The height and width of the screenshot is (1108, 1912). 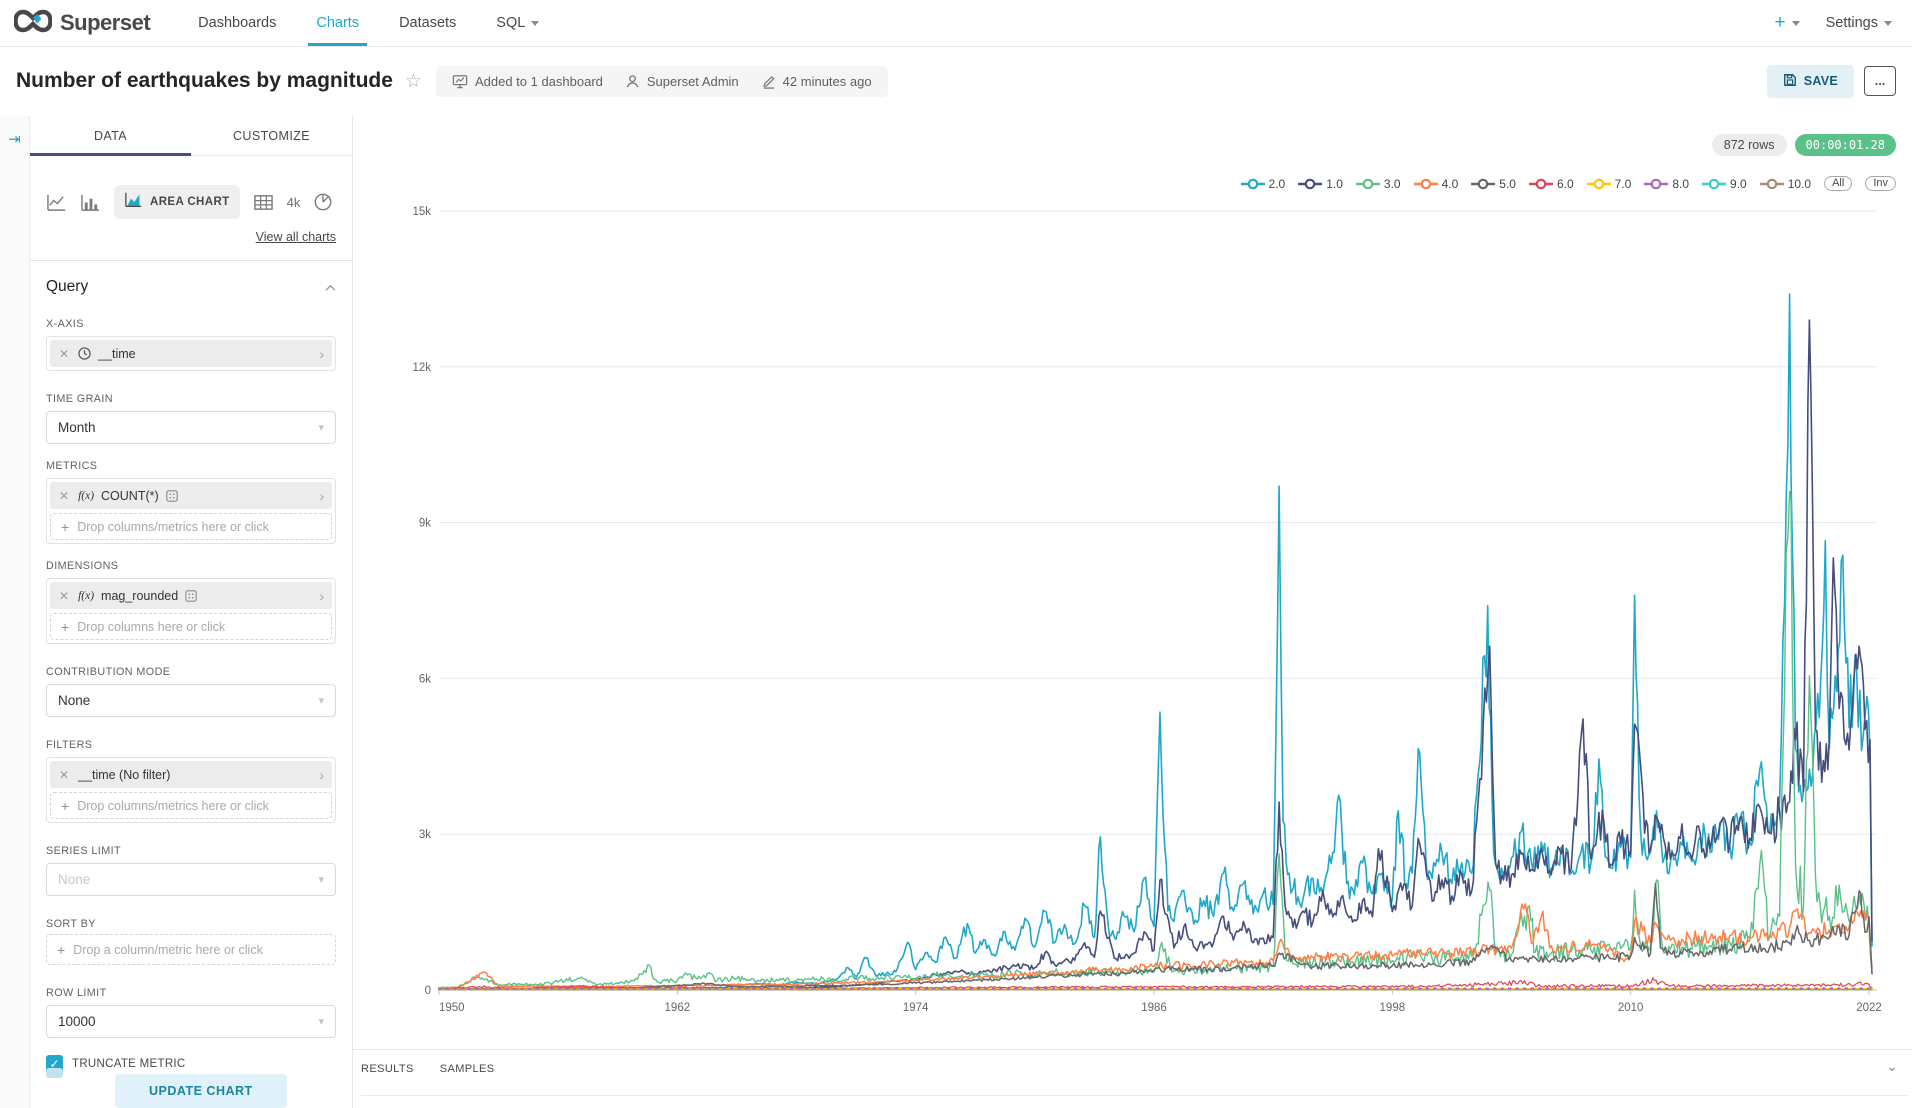 What do you see at coordinates (173, 805) in the screenshot?
I see `drop-hint: Drop columns/metrics here or click` at bounding box center [173, 805].